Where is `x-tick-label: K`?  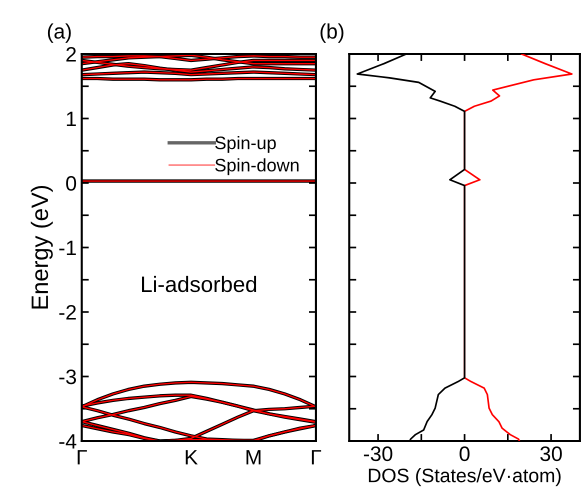 x-tick-label: K is located at coordinates (192, 457).